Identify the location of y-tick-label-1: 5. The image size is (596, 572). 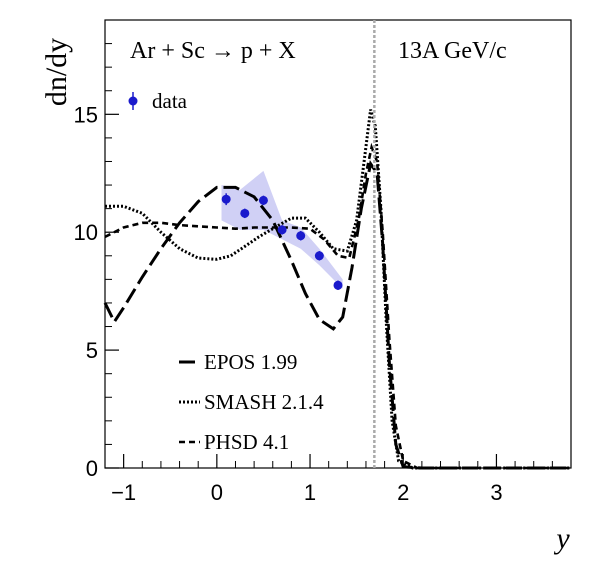
(92, 350).